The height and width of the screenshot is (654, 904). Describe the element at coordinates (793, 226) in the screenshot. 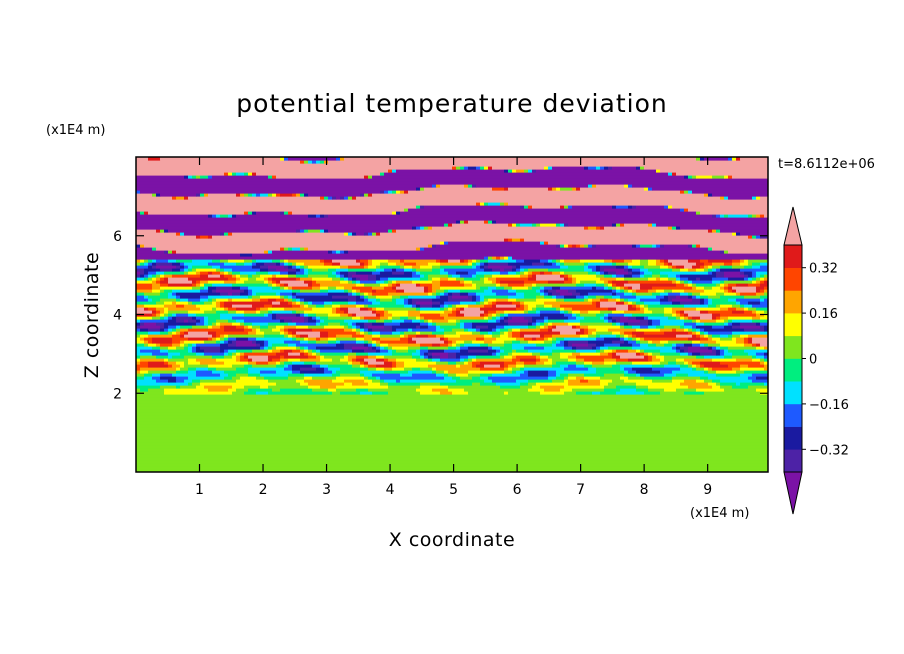

I see `colorbar-extend-max` at that location.